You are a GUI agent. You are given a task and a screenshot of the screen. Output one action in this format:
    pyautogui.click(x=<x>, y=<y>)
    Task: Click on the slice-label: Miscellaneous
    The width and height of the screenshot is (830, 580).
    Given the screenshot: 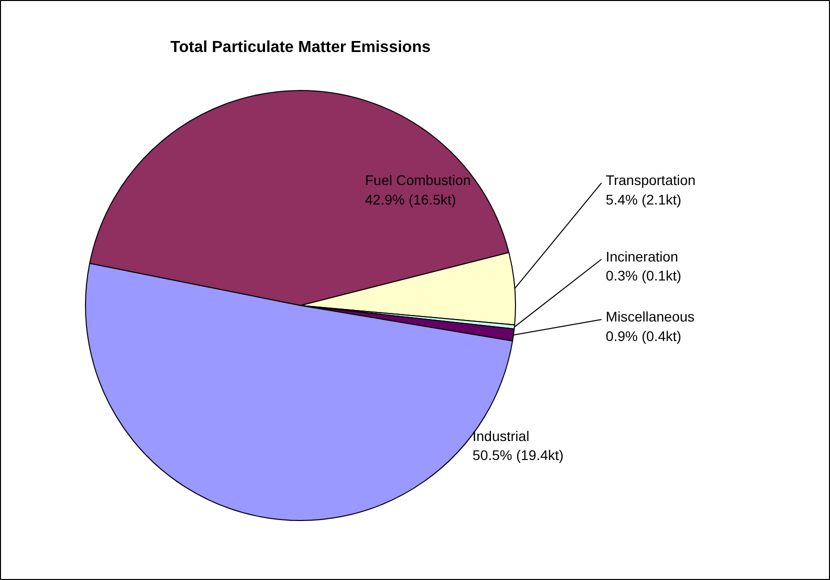 What is the action you would take?
    pyautogui.click(x=650, y=316)
    